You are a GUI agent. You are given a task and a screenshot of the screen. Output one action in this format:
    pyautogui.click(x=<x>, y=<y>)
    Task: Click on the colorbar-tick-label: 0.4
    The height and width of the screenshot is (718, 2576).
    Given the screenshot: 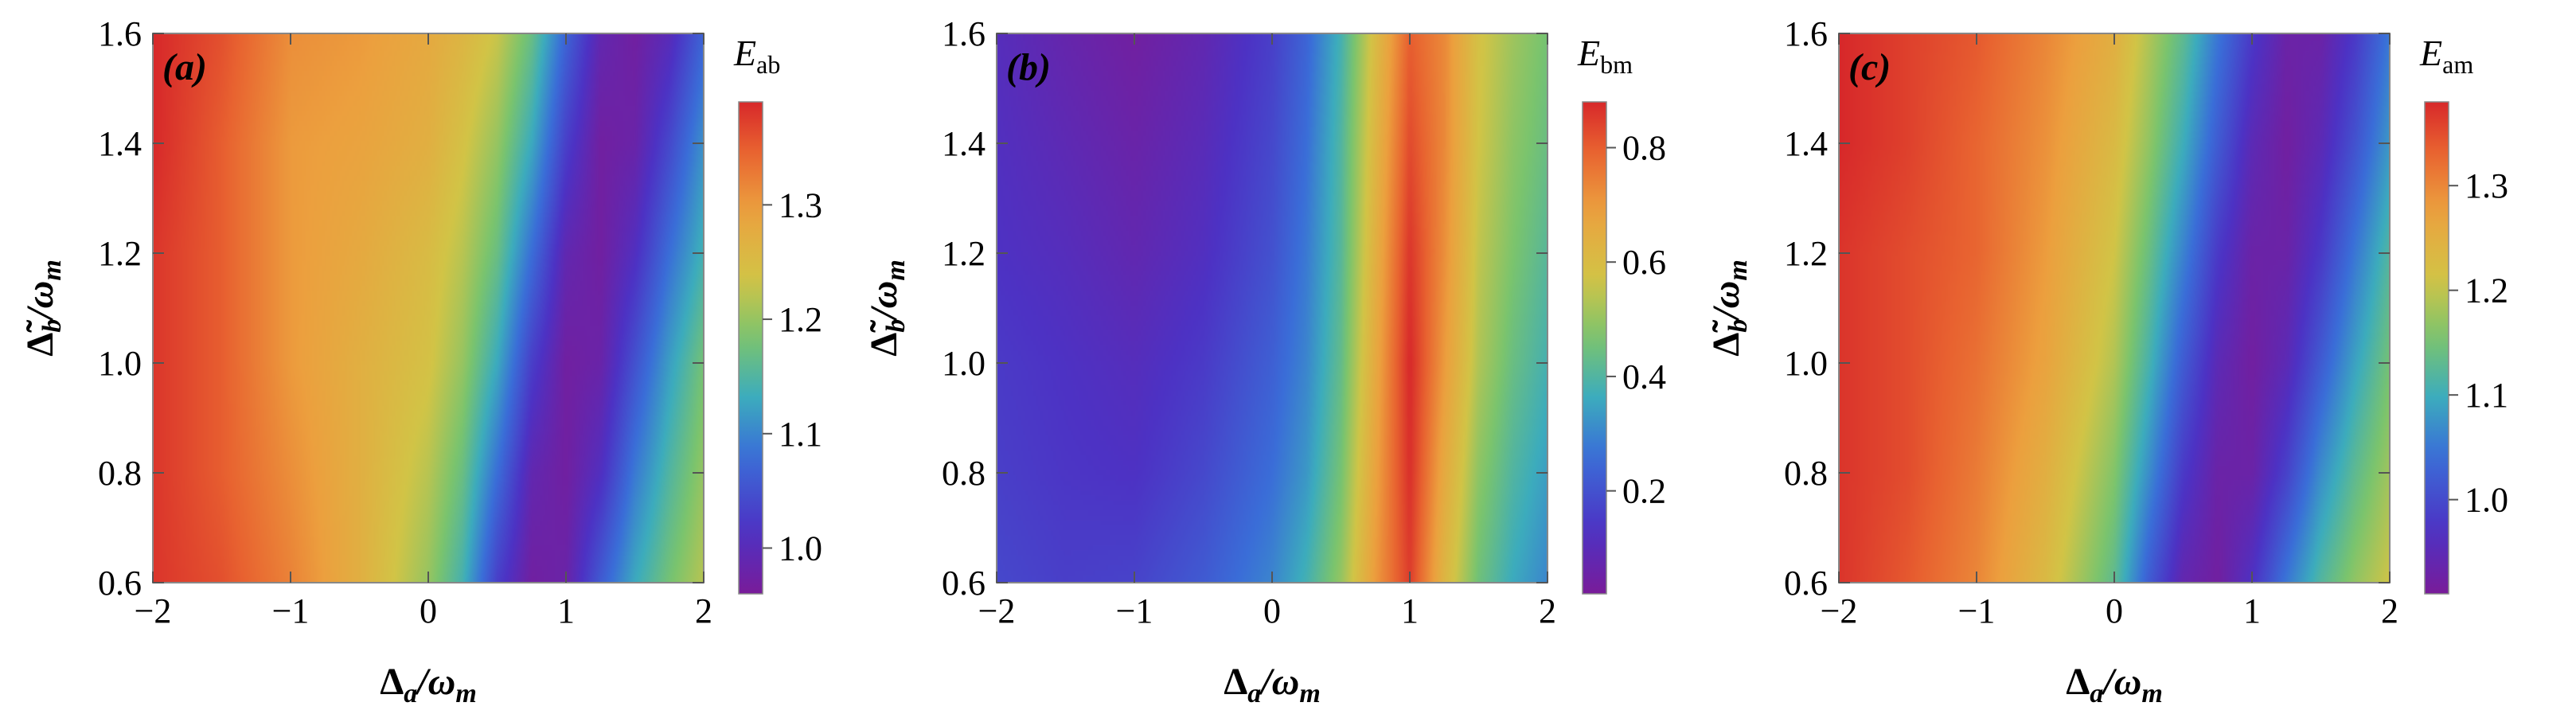 What is the action you would take?
    pyautogui.click(x=1644, y=376)
    